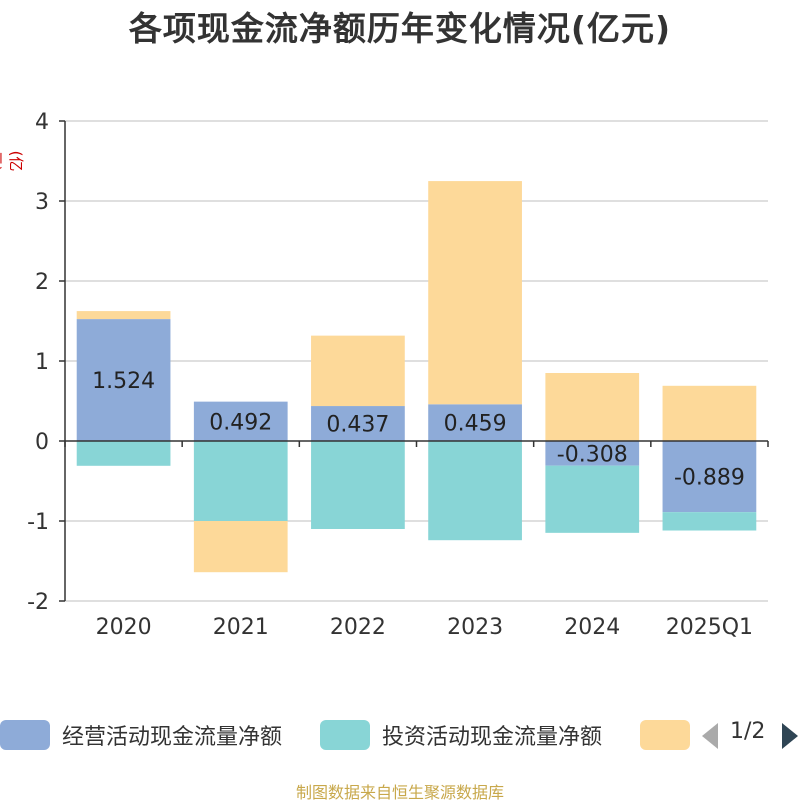 The width and height of the screenshot is (800, 803). I want to click on y-tick-label: 4, so click(42, 122).